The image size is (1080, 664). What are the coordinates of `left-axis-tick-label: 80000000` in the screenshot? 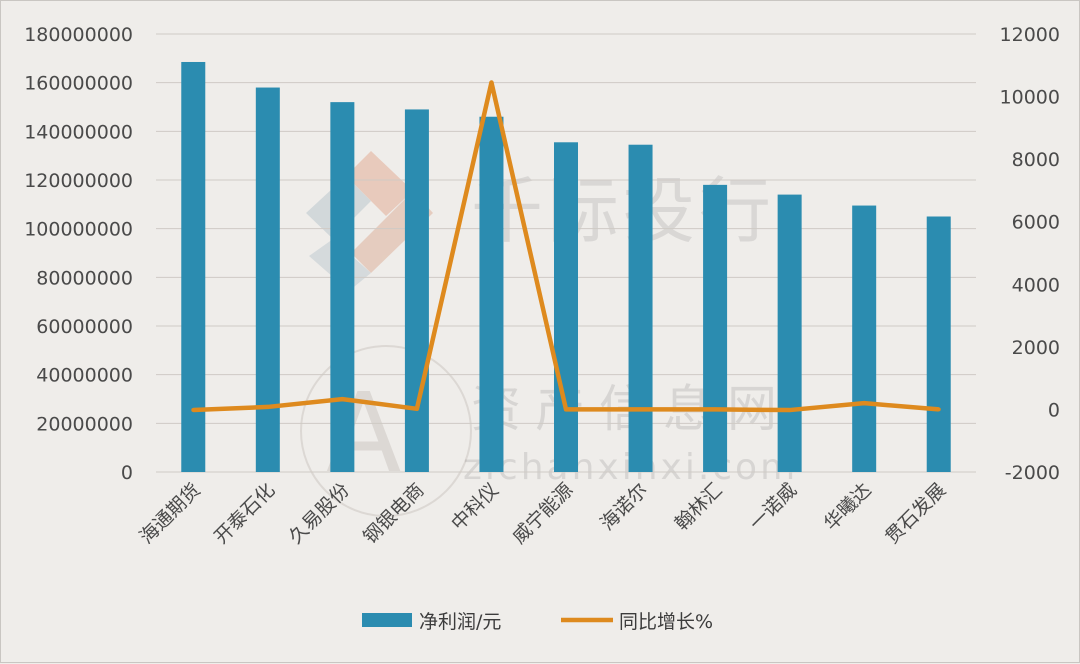 It's located at (84, 278).